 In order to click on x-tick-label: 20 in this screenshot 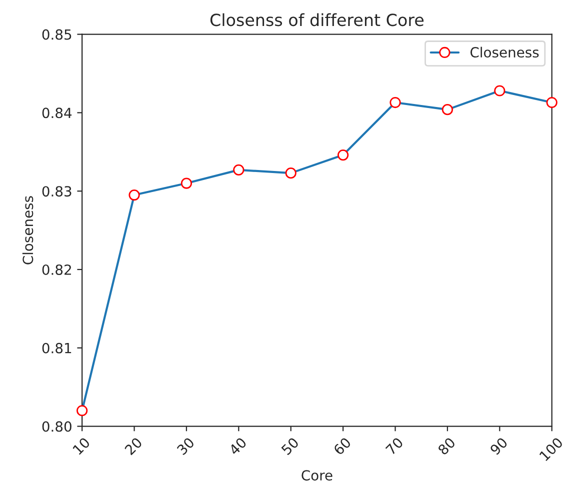, I will do `click(133, 446)`.